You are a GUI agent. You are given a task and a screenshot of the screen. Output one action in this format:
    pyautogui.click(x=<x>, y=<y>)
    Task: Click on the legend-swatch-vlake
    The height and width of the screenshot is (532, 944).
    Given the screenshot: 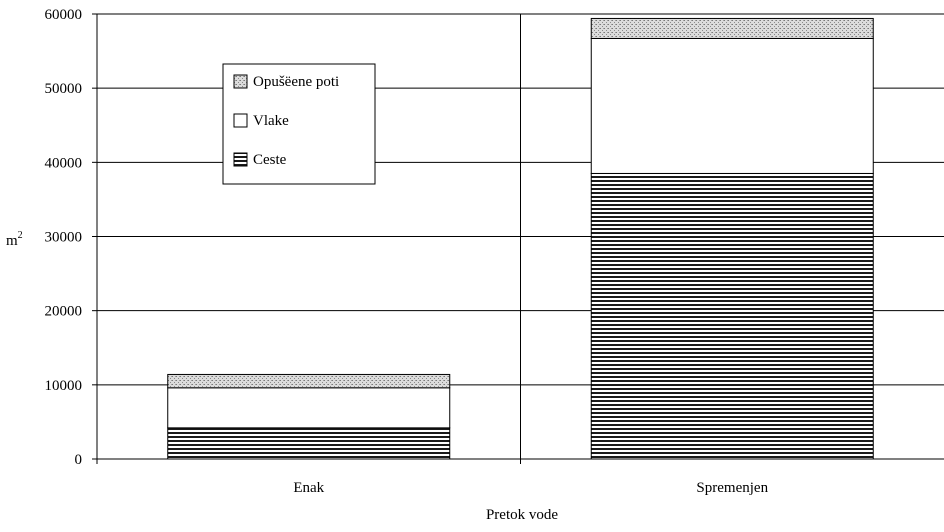 What is the action you would take?
    pyautogui.click(x=240, y=120)
    